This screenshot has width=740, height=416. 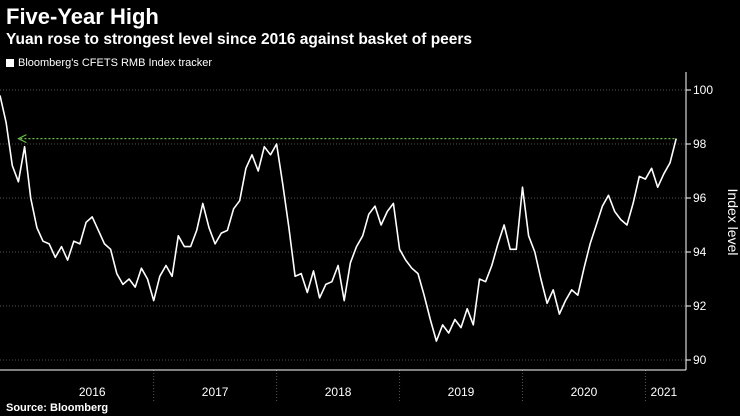 What do you see at coordinates (700, 252) in the screenshot?
I see `y-tick-label: 94` at bounding box center [700, 252].